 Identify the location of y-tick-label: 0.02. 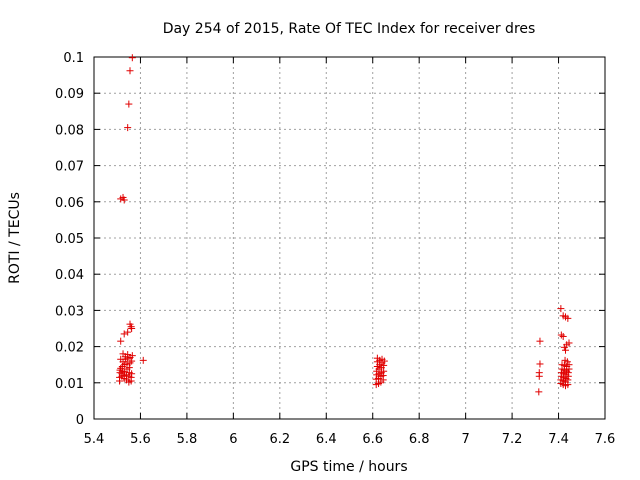
(69, 348).